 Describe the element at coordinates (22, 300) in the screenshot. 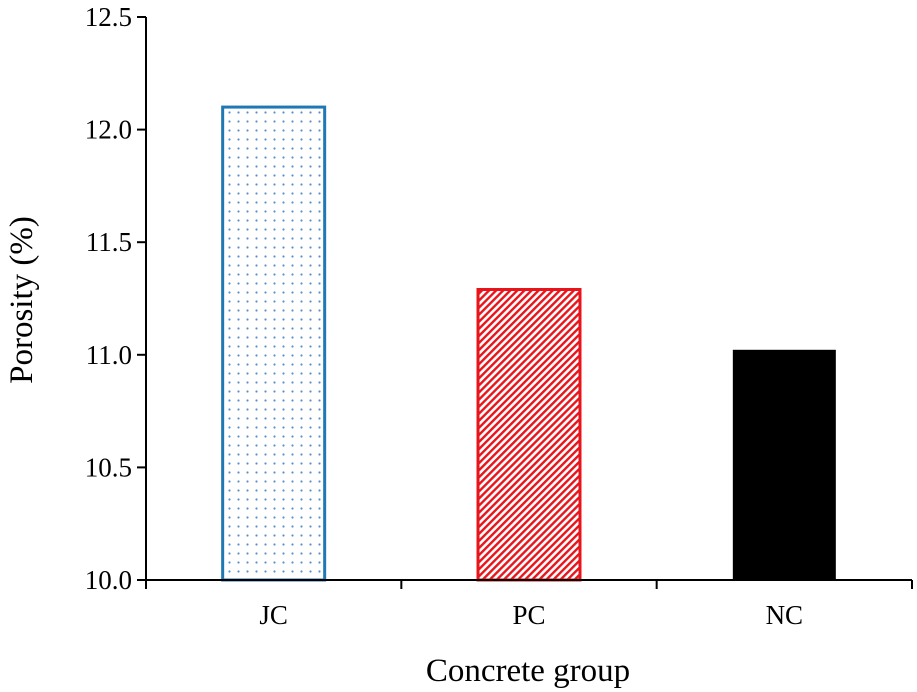

I see `y-axis-title: Porosity (%)` at that location.